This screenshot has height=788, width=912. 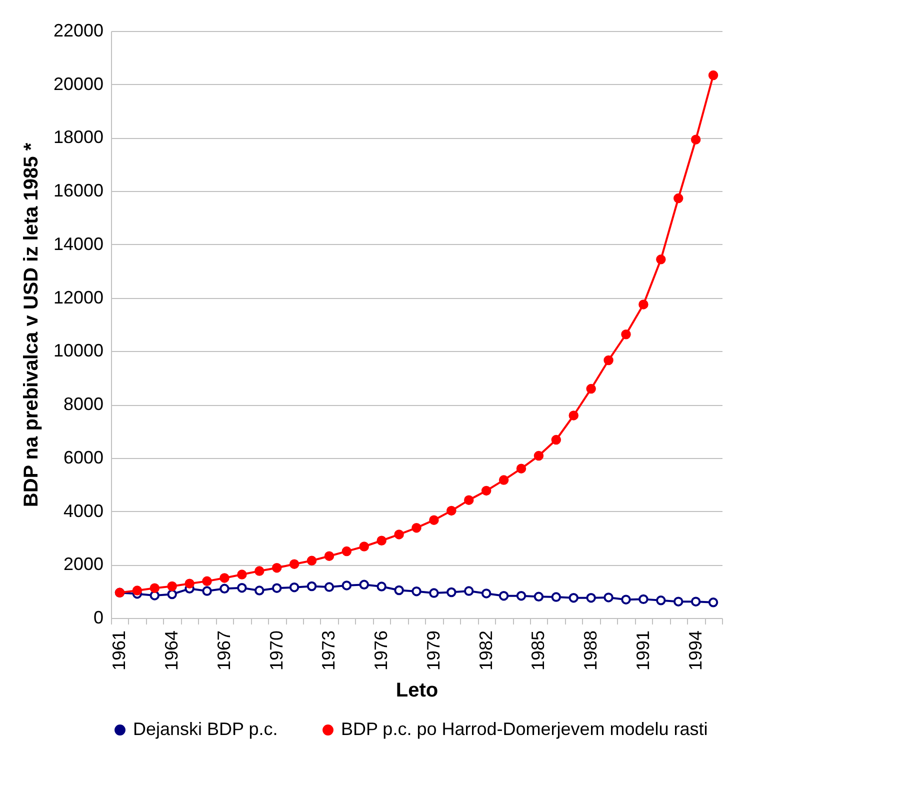 What do you see at coordinates (98, 618) in the screenshot?
I see `y-tick-label: 0` at bounding box center [98, 618].